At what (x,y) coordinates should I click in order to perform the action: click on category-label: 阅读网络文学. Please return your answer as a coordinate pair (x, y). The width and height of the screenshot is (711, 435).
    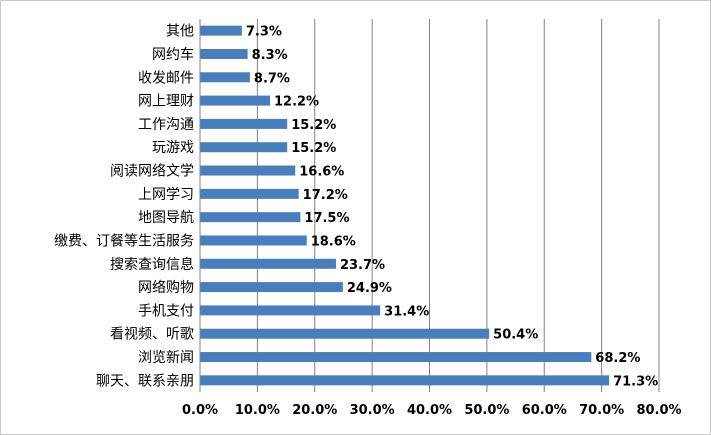
    Looking at the image, I should click on (152, 171).